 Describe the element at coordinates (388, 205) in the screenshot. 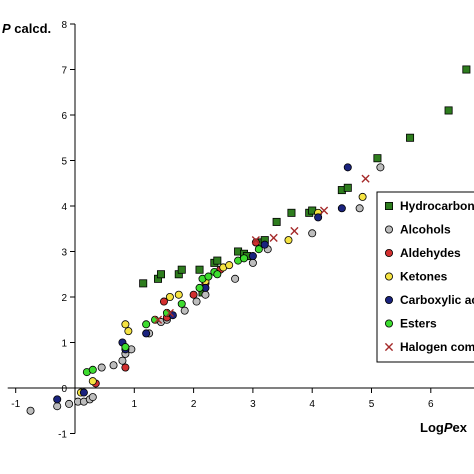

I see `legend-marker-hydrocarbons` at that location.